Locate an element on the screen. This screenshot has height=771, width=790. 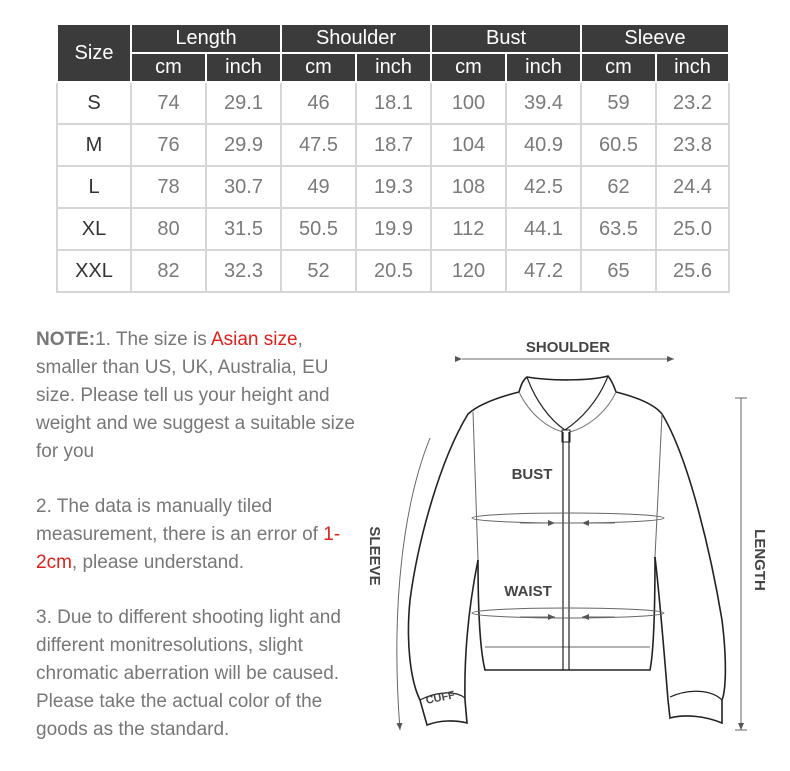
size-cell: XXL is located at coordinates (94, 271).